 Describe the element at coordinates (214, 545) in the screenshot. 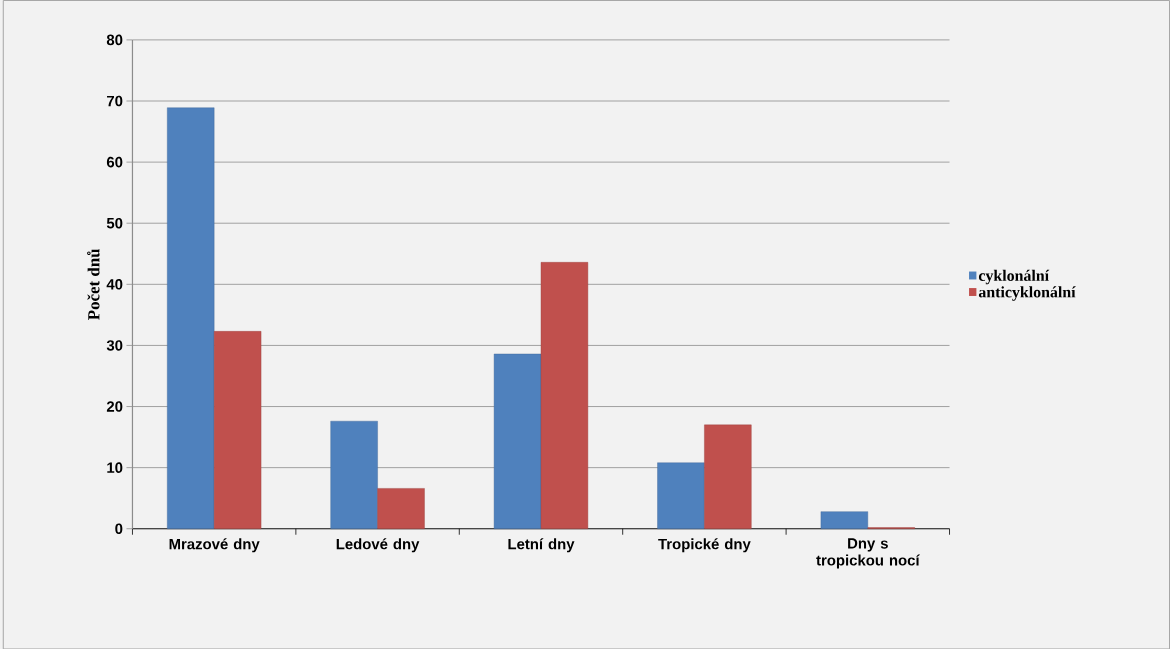

I see `x-tick-label: Mrazové dny` at that location.